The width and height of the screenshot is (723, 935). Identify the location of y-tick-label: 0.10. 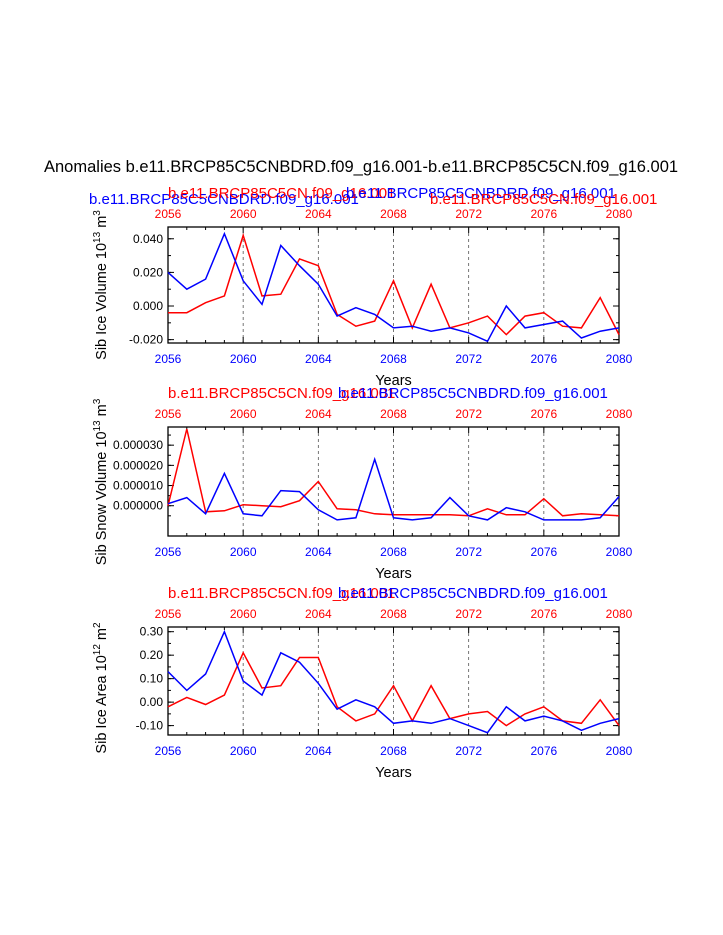
(152, 679).